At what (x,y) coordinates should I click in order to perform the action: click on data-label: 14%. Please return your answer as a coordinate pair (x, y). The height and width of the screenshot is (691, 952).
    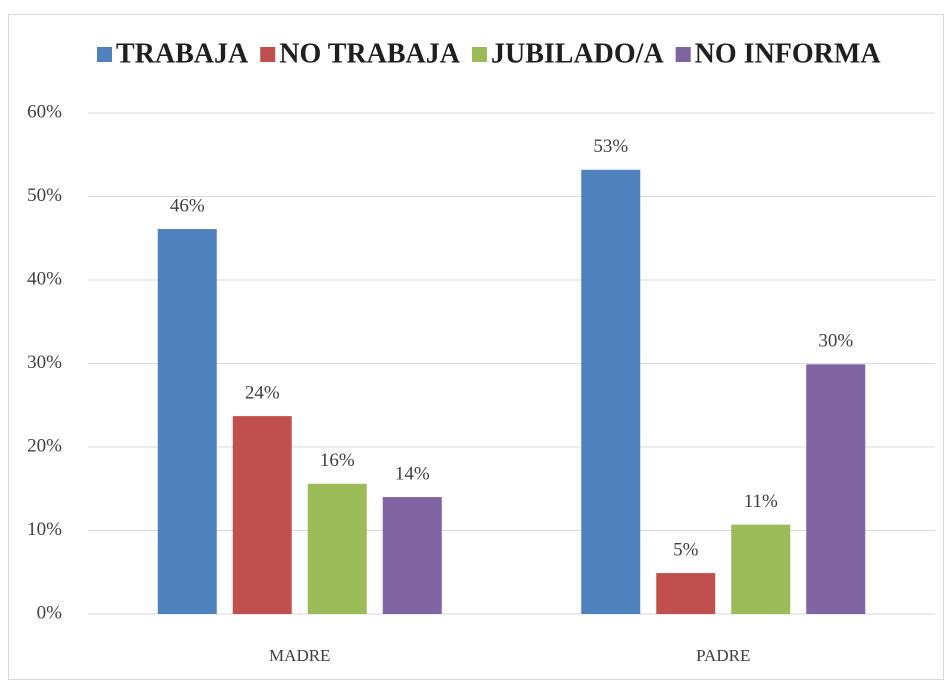
    Looking at the image, I should click on (412, 473).